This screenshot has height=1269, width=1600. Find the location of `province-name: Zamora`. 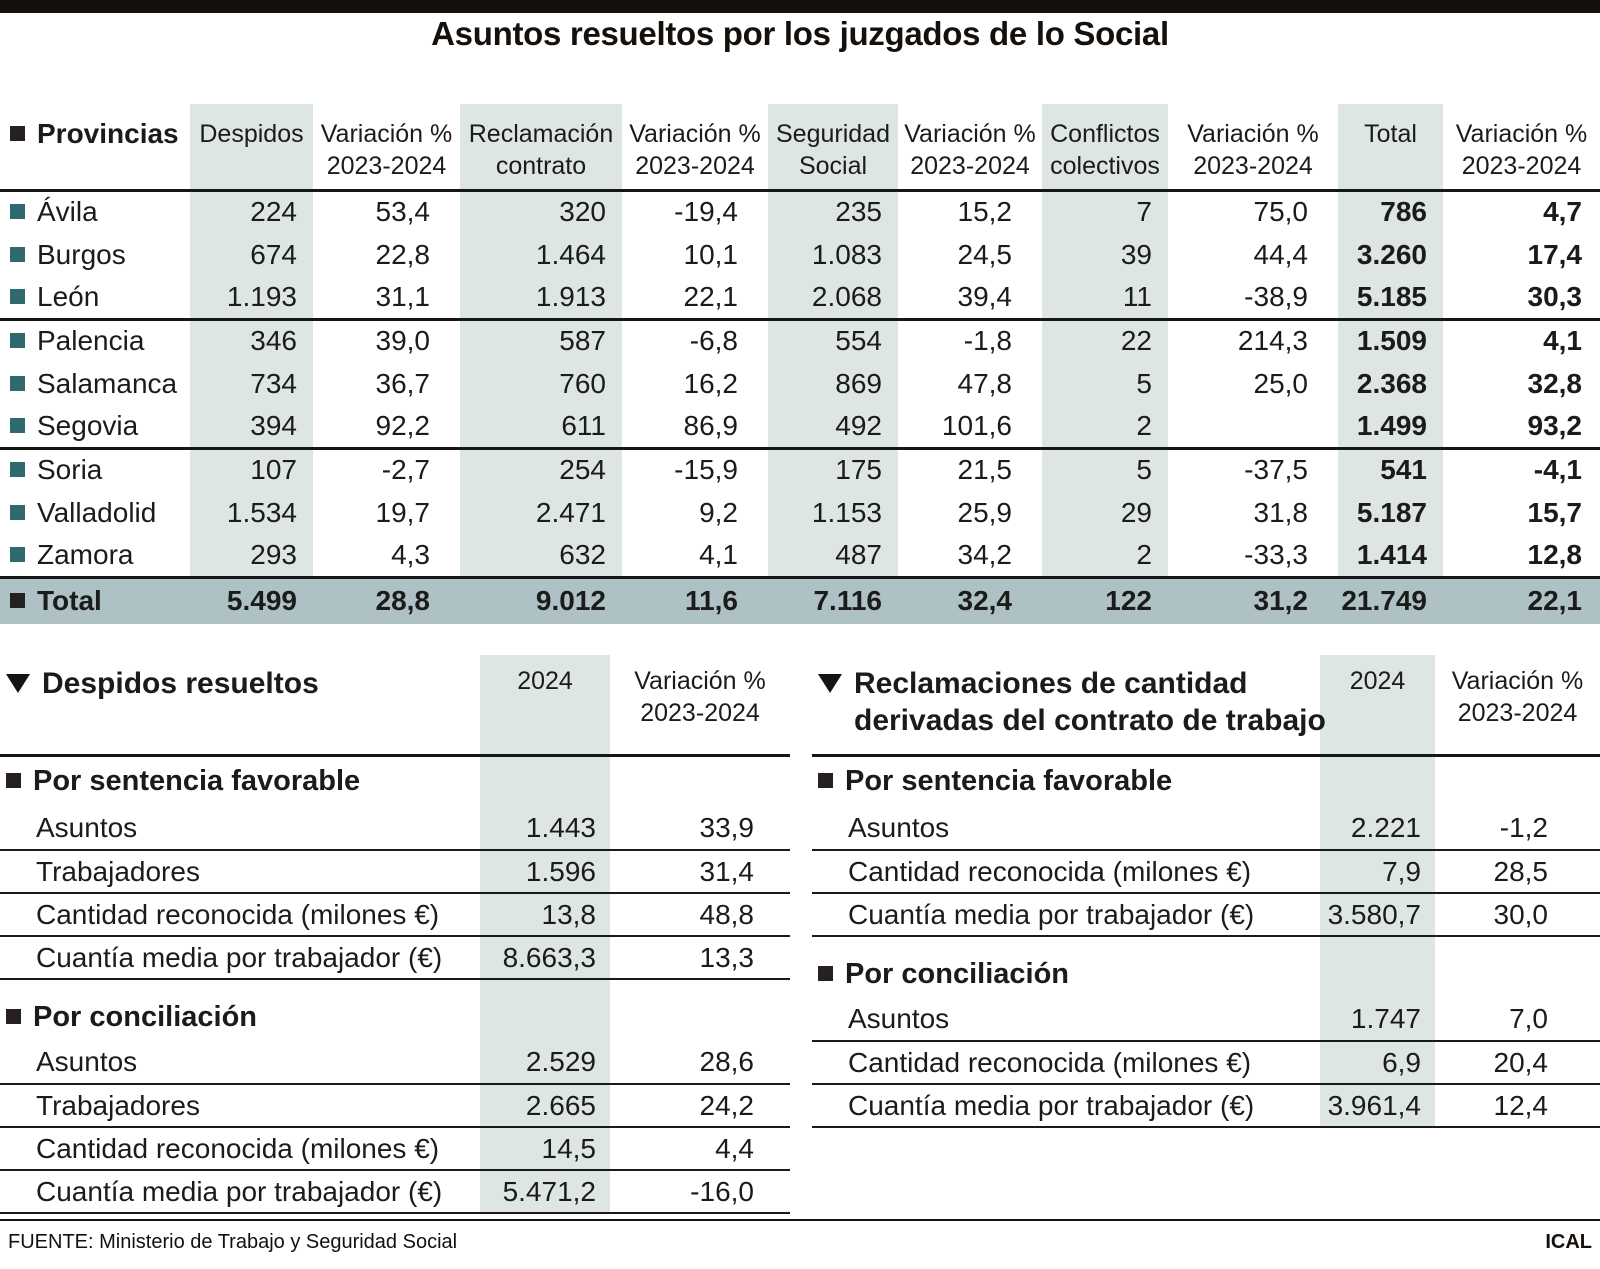

province-name: Zamora is located at coordinates (85, 554).